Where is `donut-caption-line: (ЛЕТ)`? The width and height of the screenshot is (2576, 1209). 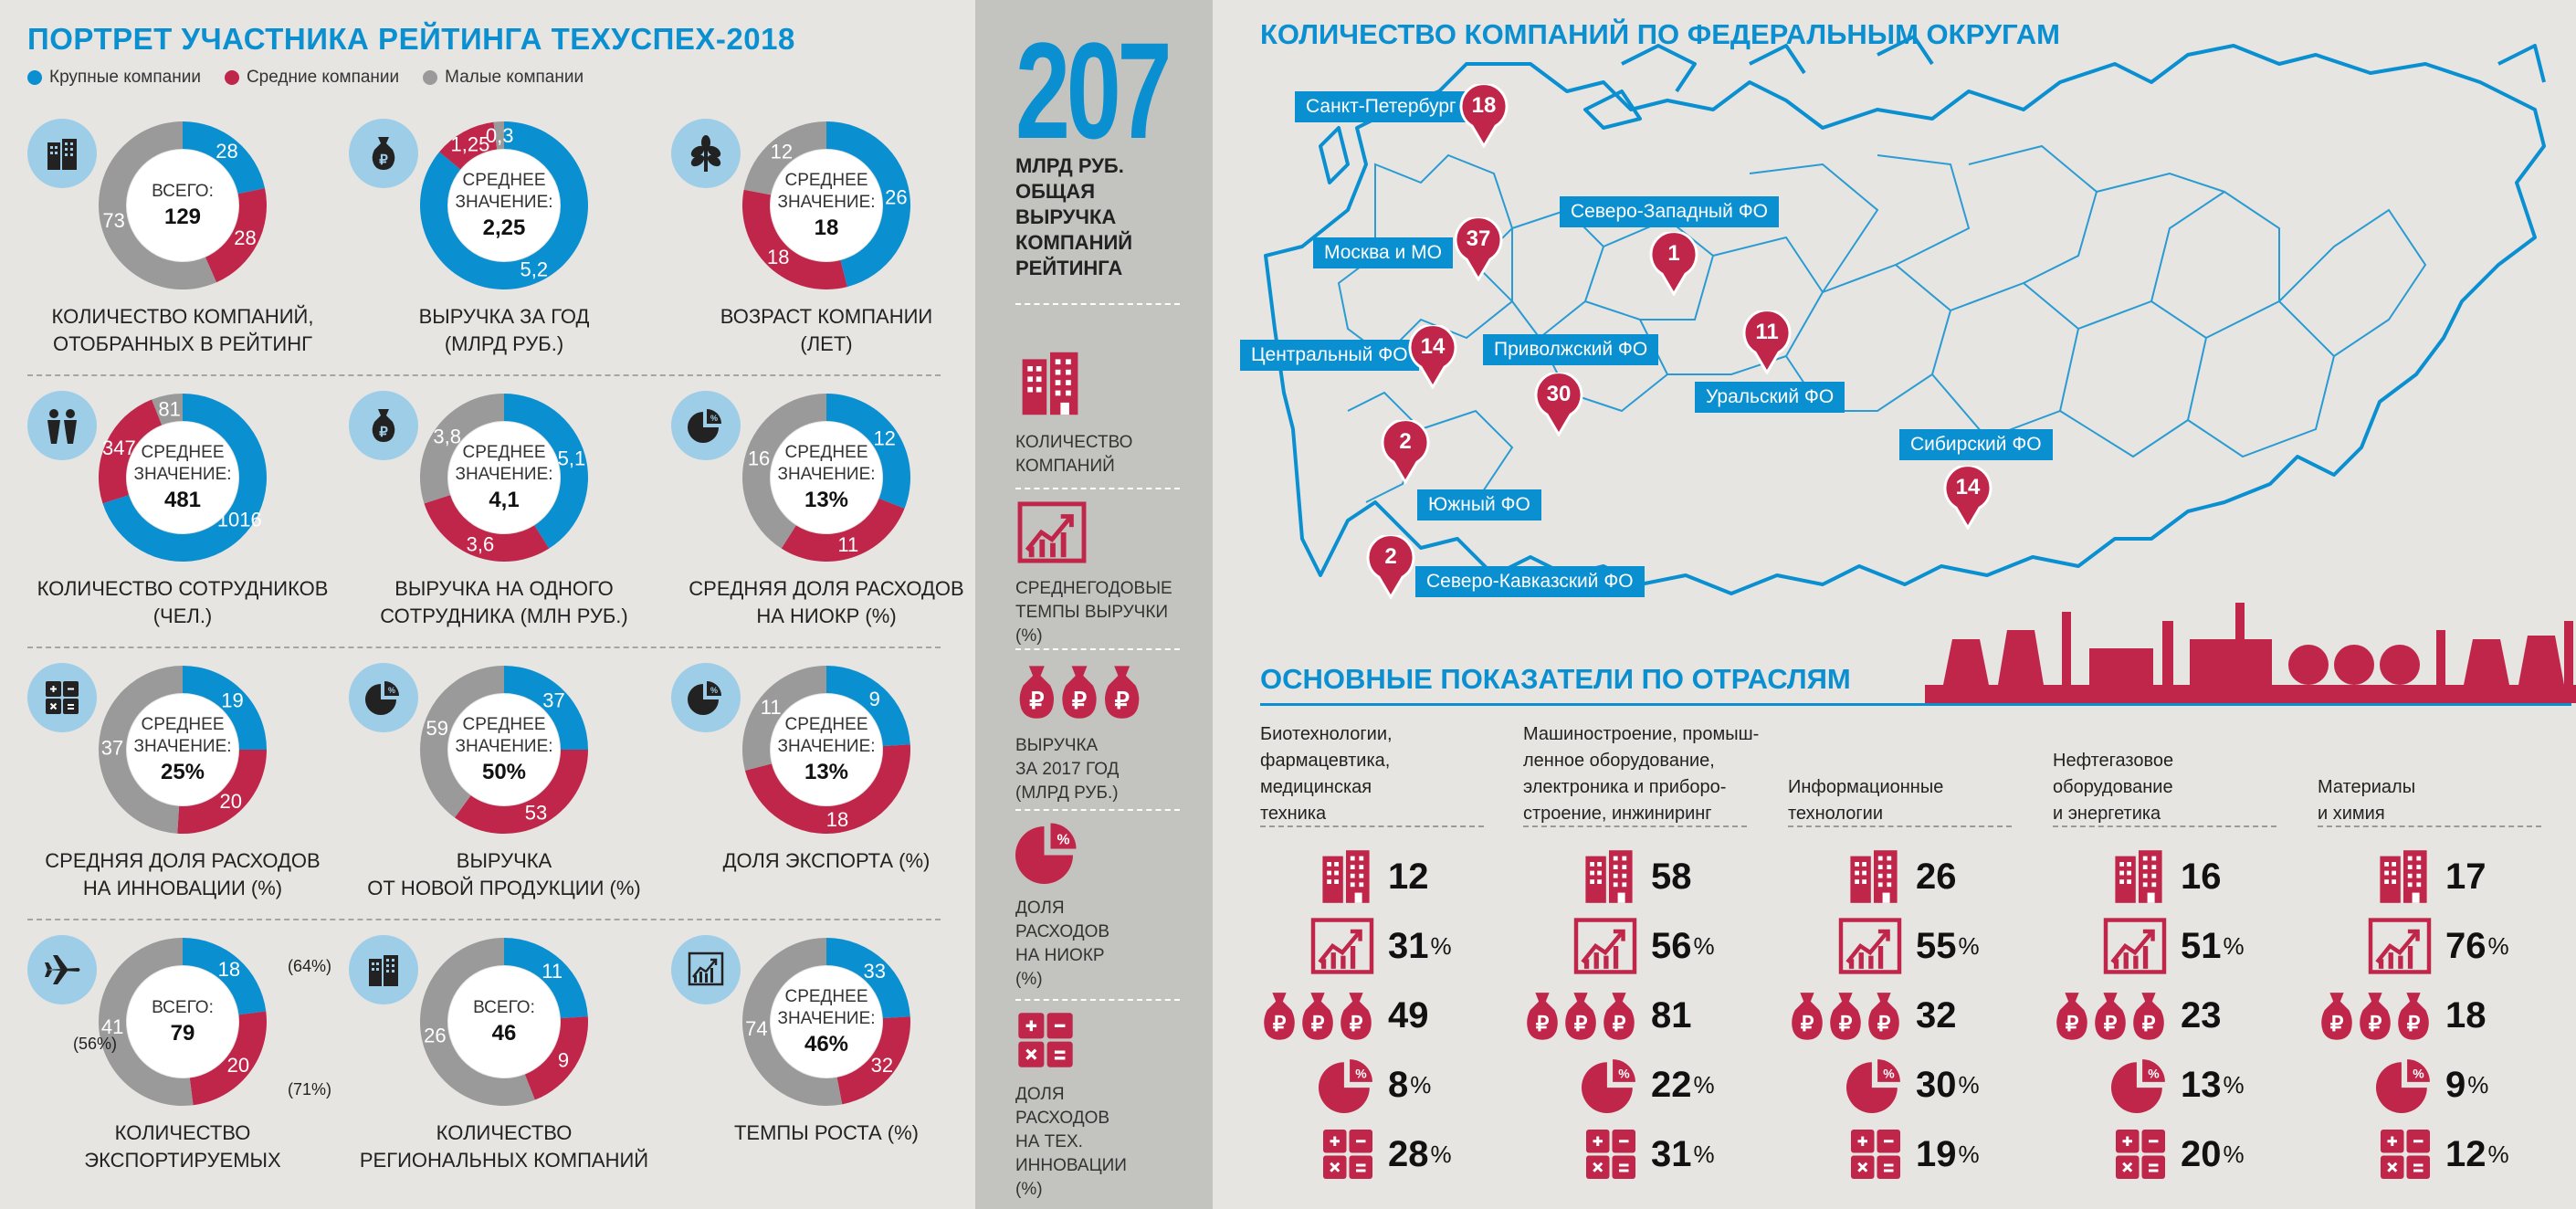 donut-caption-line: (ЛЕТ) is located at coordinates (826, 343).